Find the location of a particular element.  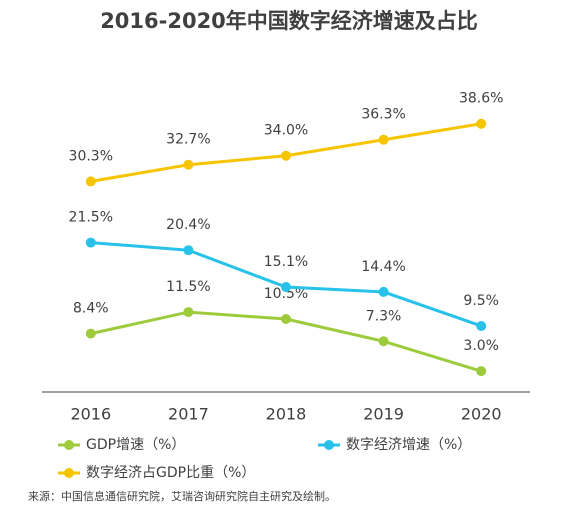

data-label: 9.5% is located at coordinates (481, 301).